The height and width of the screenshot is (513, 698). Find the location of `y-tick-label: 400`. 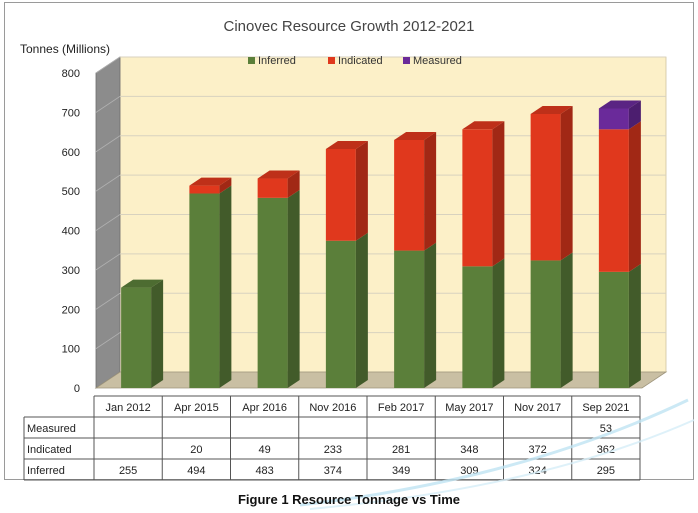

y-tick-label: 400 is located at coordinates (71, 232).